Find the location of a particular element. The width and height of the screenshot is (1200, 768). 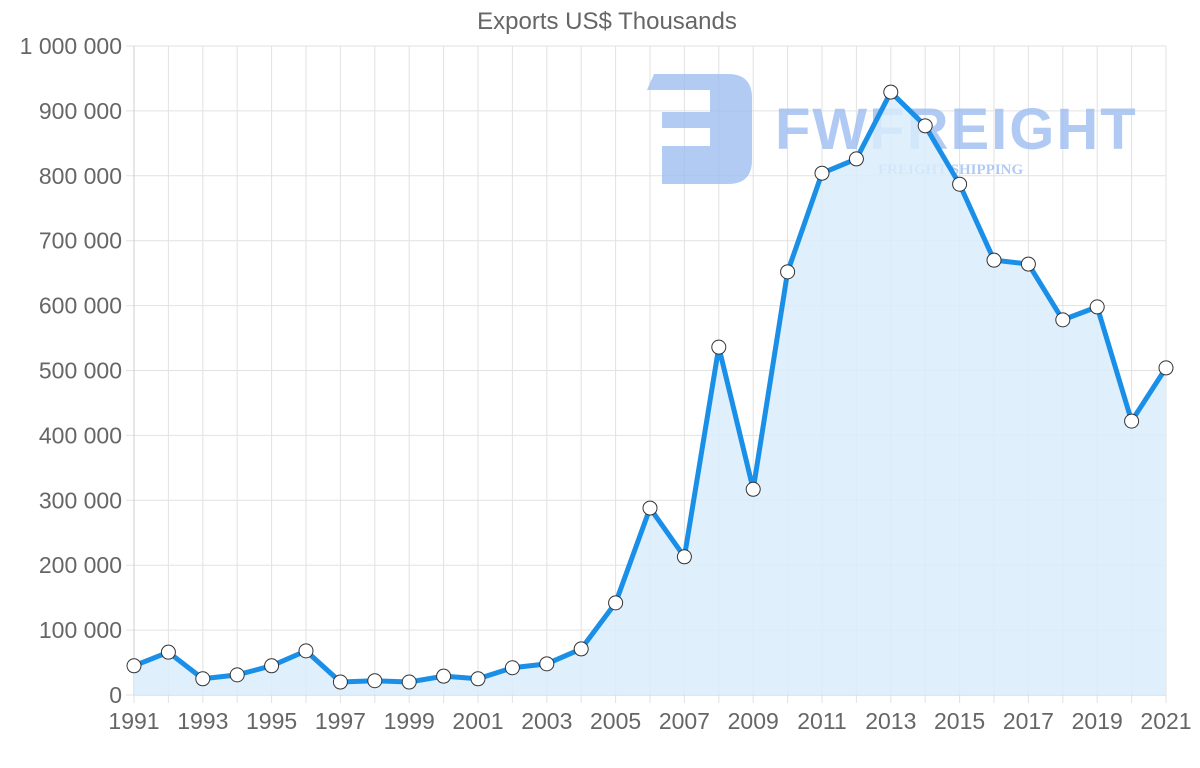

y-tick-label: 400 000 is located at coordinates (80, 435).